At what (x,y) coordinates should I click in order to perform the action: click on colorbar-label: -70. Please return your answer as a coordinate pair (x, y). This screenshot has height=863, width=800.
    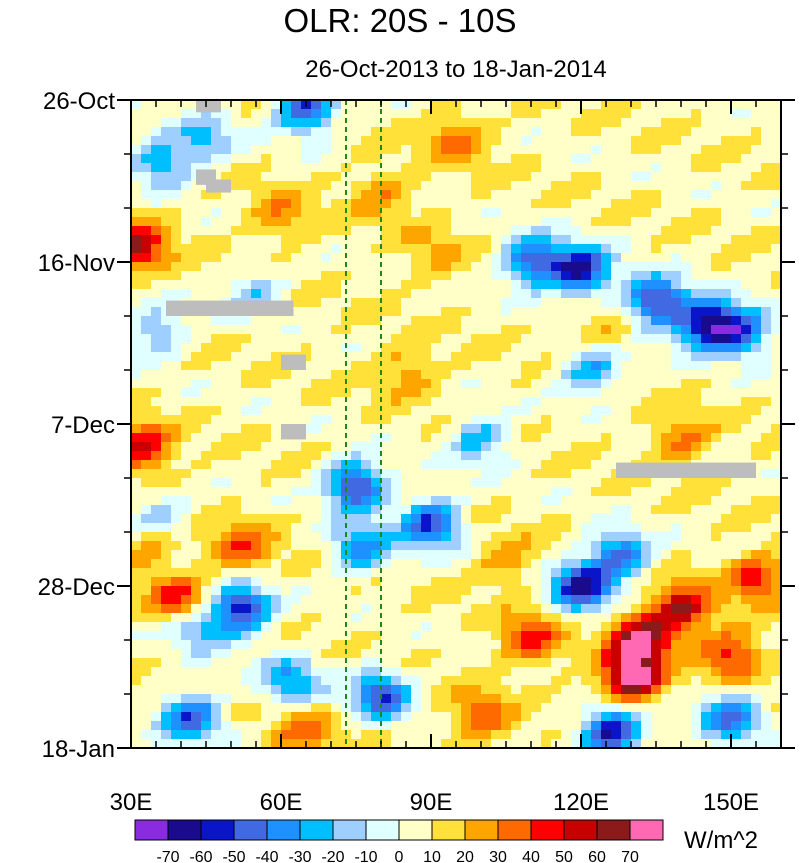
    Looking at the image, I should click on (167, 856).